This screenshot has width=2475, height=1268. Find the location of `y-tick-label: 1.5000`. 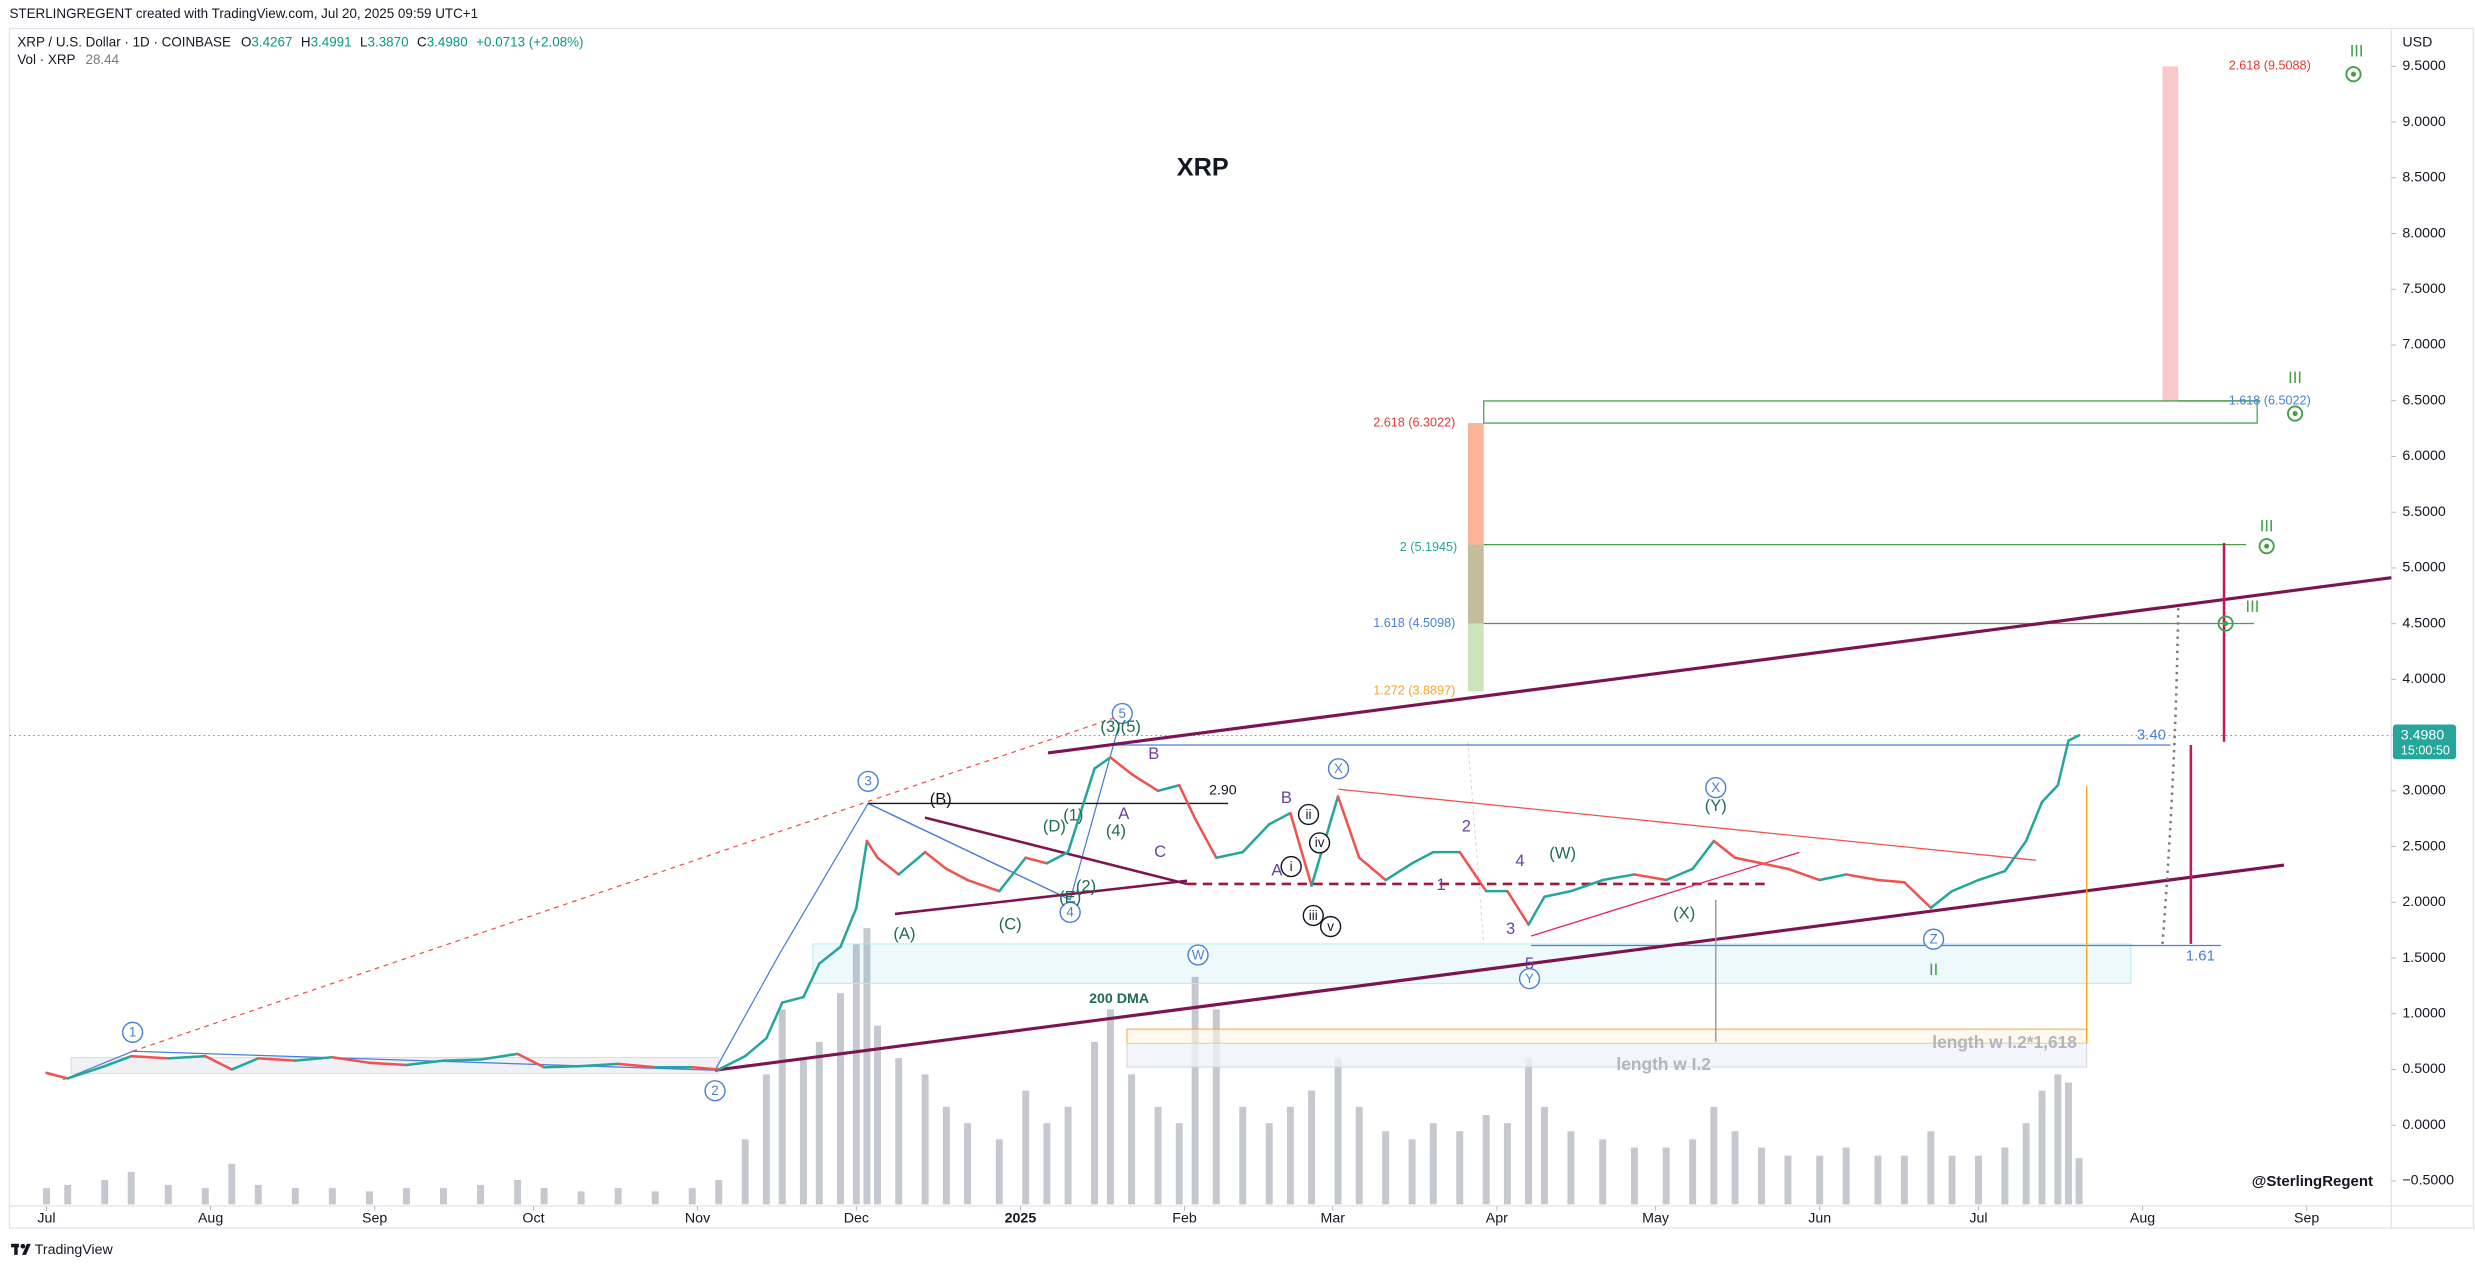

y-tick-label: 1.5000 is located at coordinates (2424, 958).